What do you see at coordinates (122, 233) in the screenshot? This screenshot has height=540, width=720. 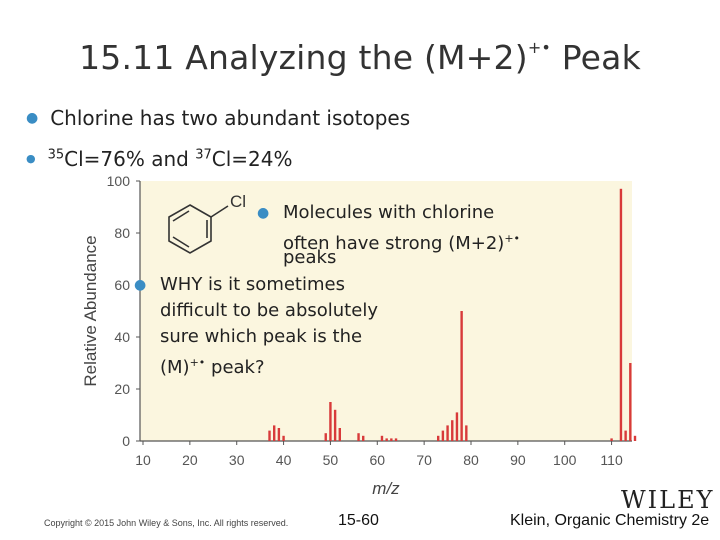 I see `y-tick-label: 80` at bounding box center [122, 233].